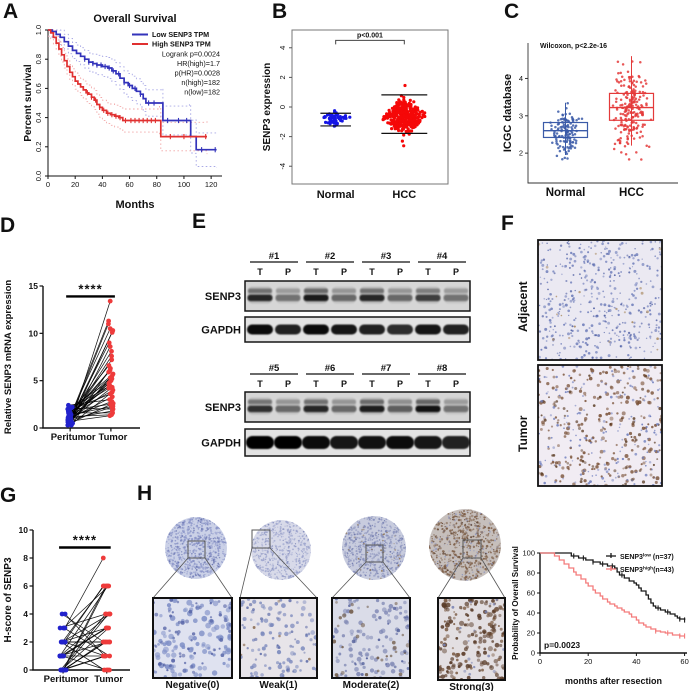  Describe the element at coordinates (442, 256) in the screenshot. I see `svg-text: #4` at that location.